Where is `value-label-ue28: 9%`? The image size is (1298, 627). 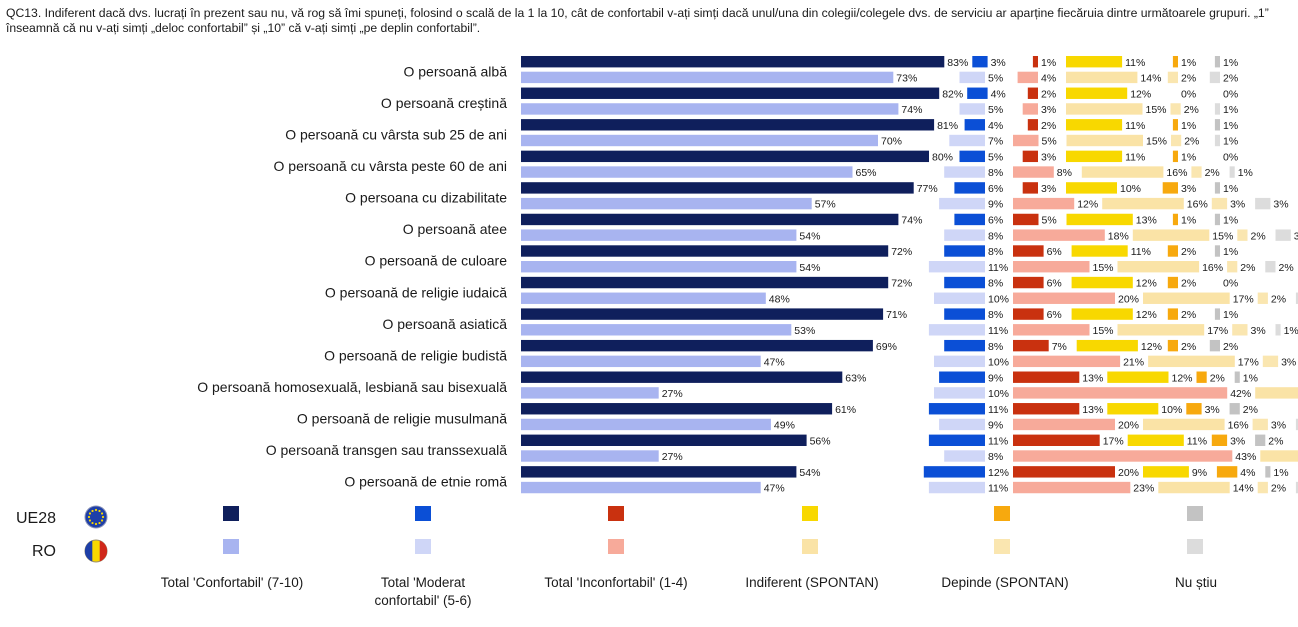
value-label-ue28: 9% is located at coordinates (1199, 473).